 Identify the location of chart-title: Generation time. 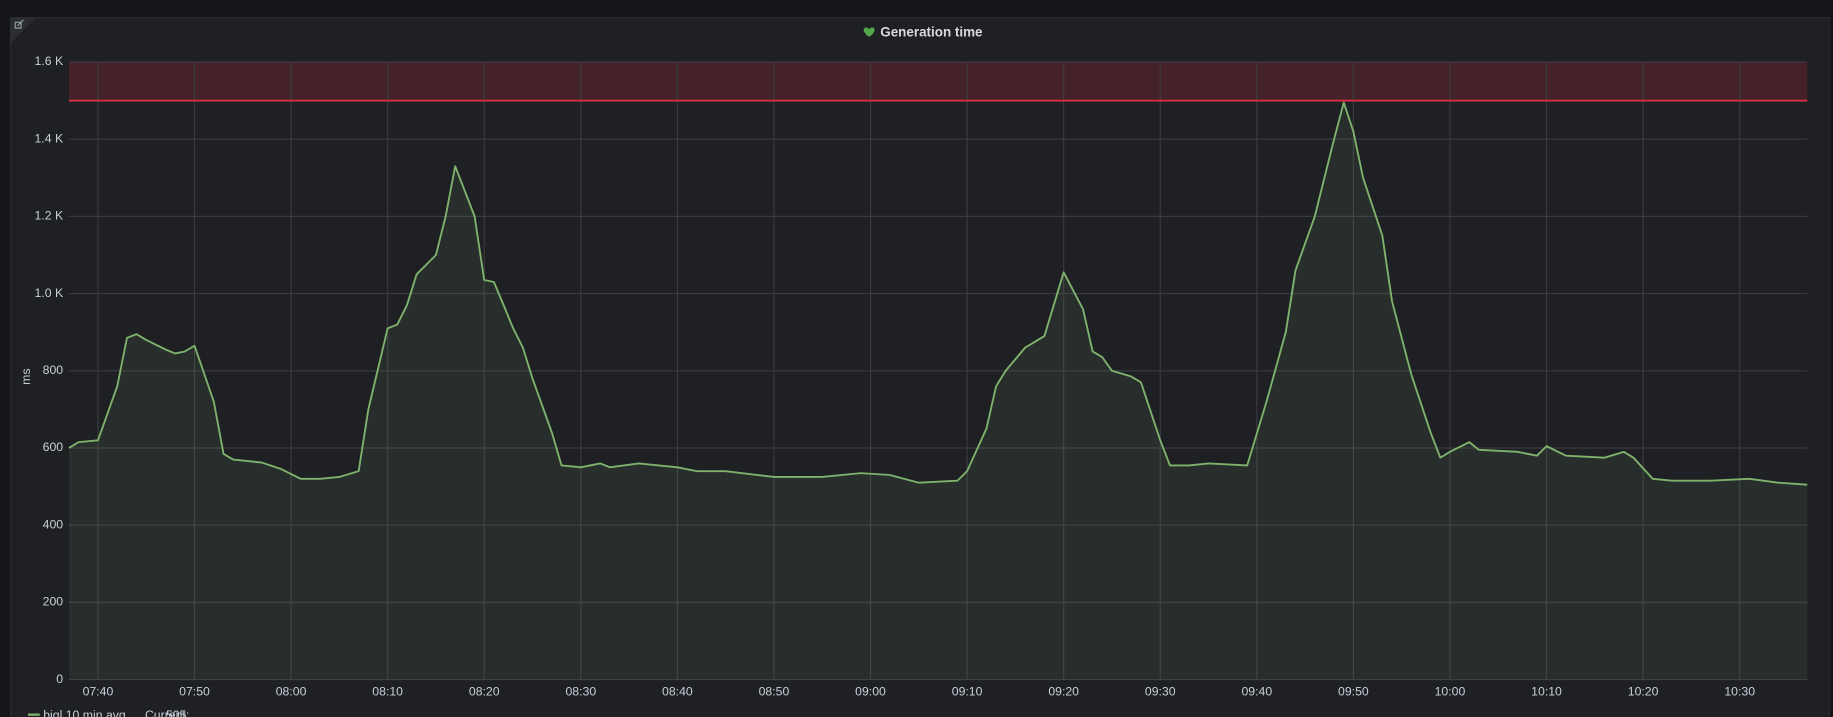
(931, 31).